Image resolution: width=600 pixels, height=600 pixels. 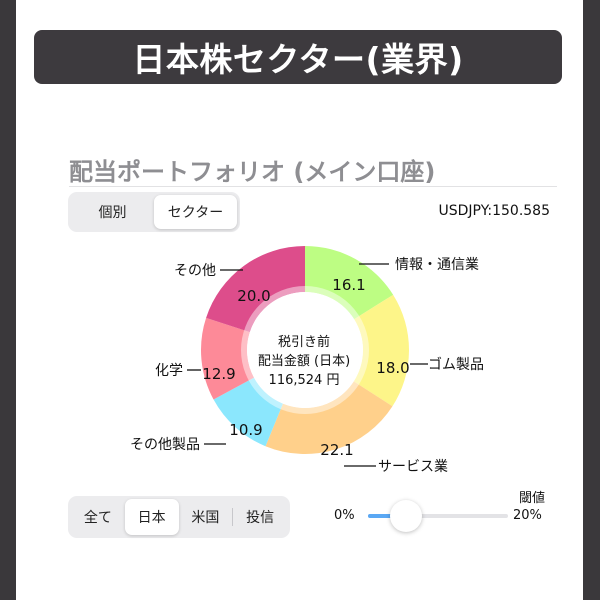 What do you see at coordinates (387, 516) in the screenshot?
I see `threshold-slider-fill` at bounding box center [387, 516].